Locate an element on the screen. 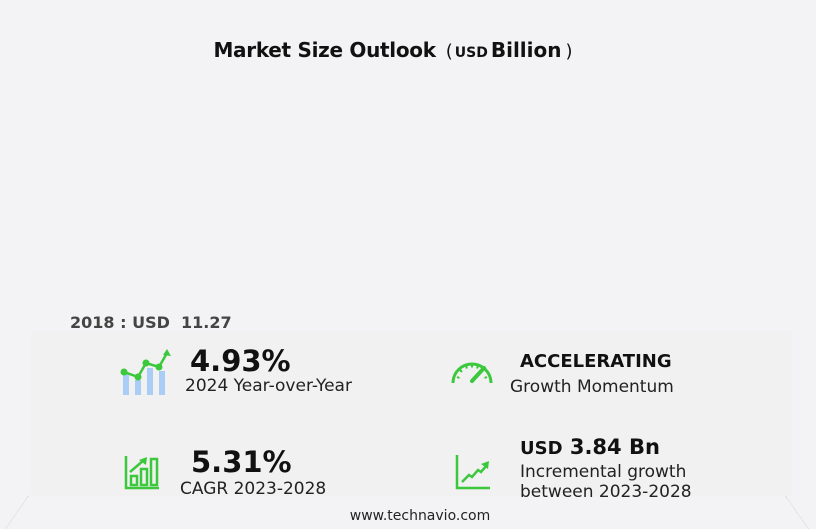  incremental-label-line1: Incremental growth is located at coordinates (603, 472).